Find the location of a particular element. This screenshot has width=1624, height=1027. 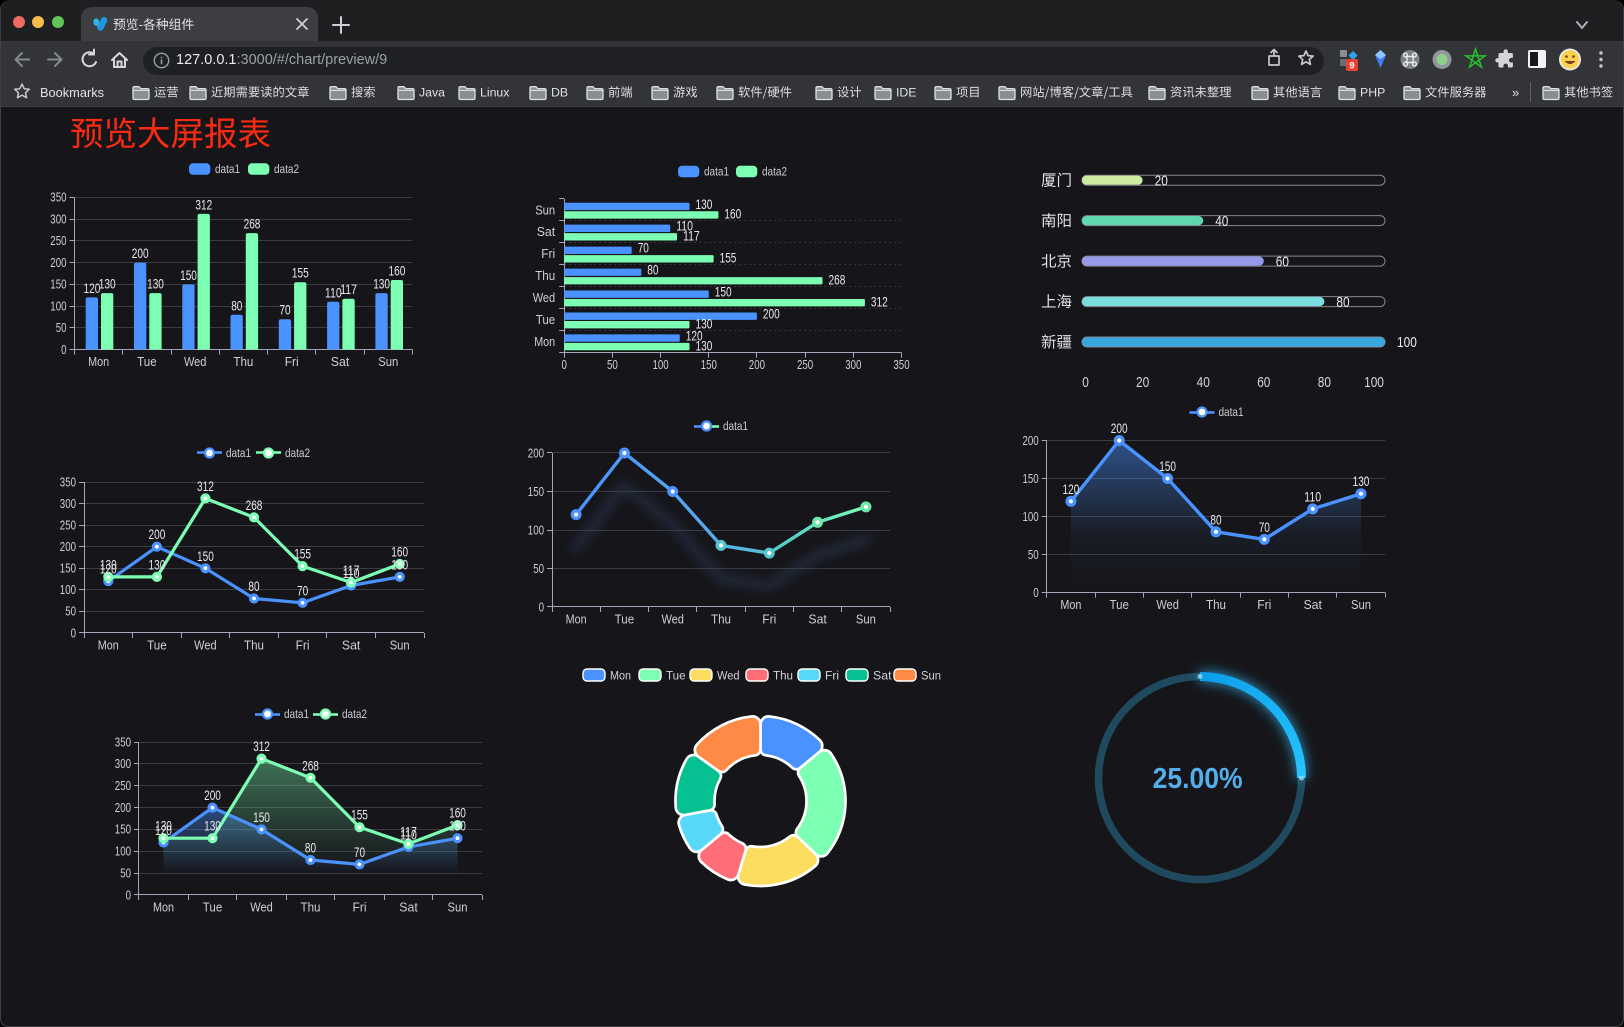

svg-text: Bookmarks is located at coordinates (72, 92).